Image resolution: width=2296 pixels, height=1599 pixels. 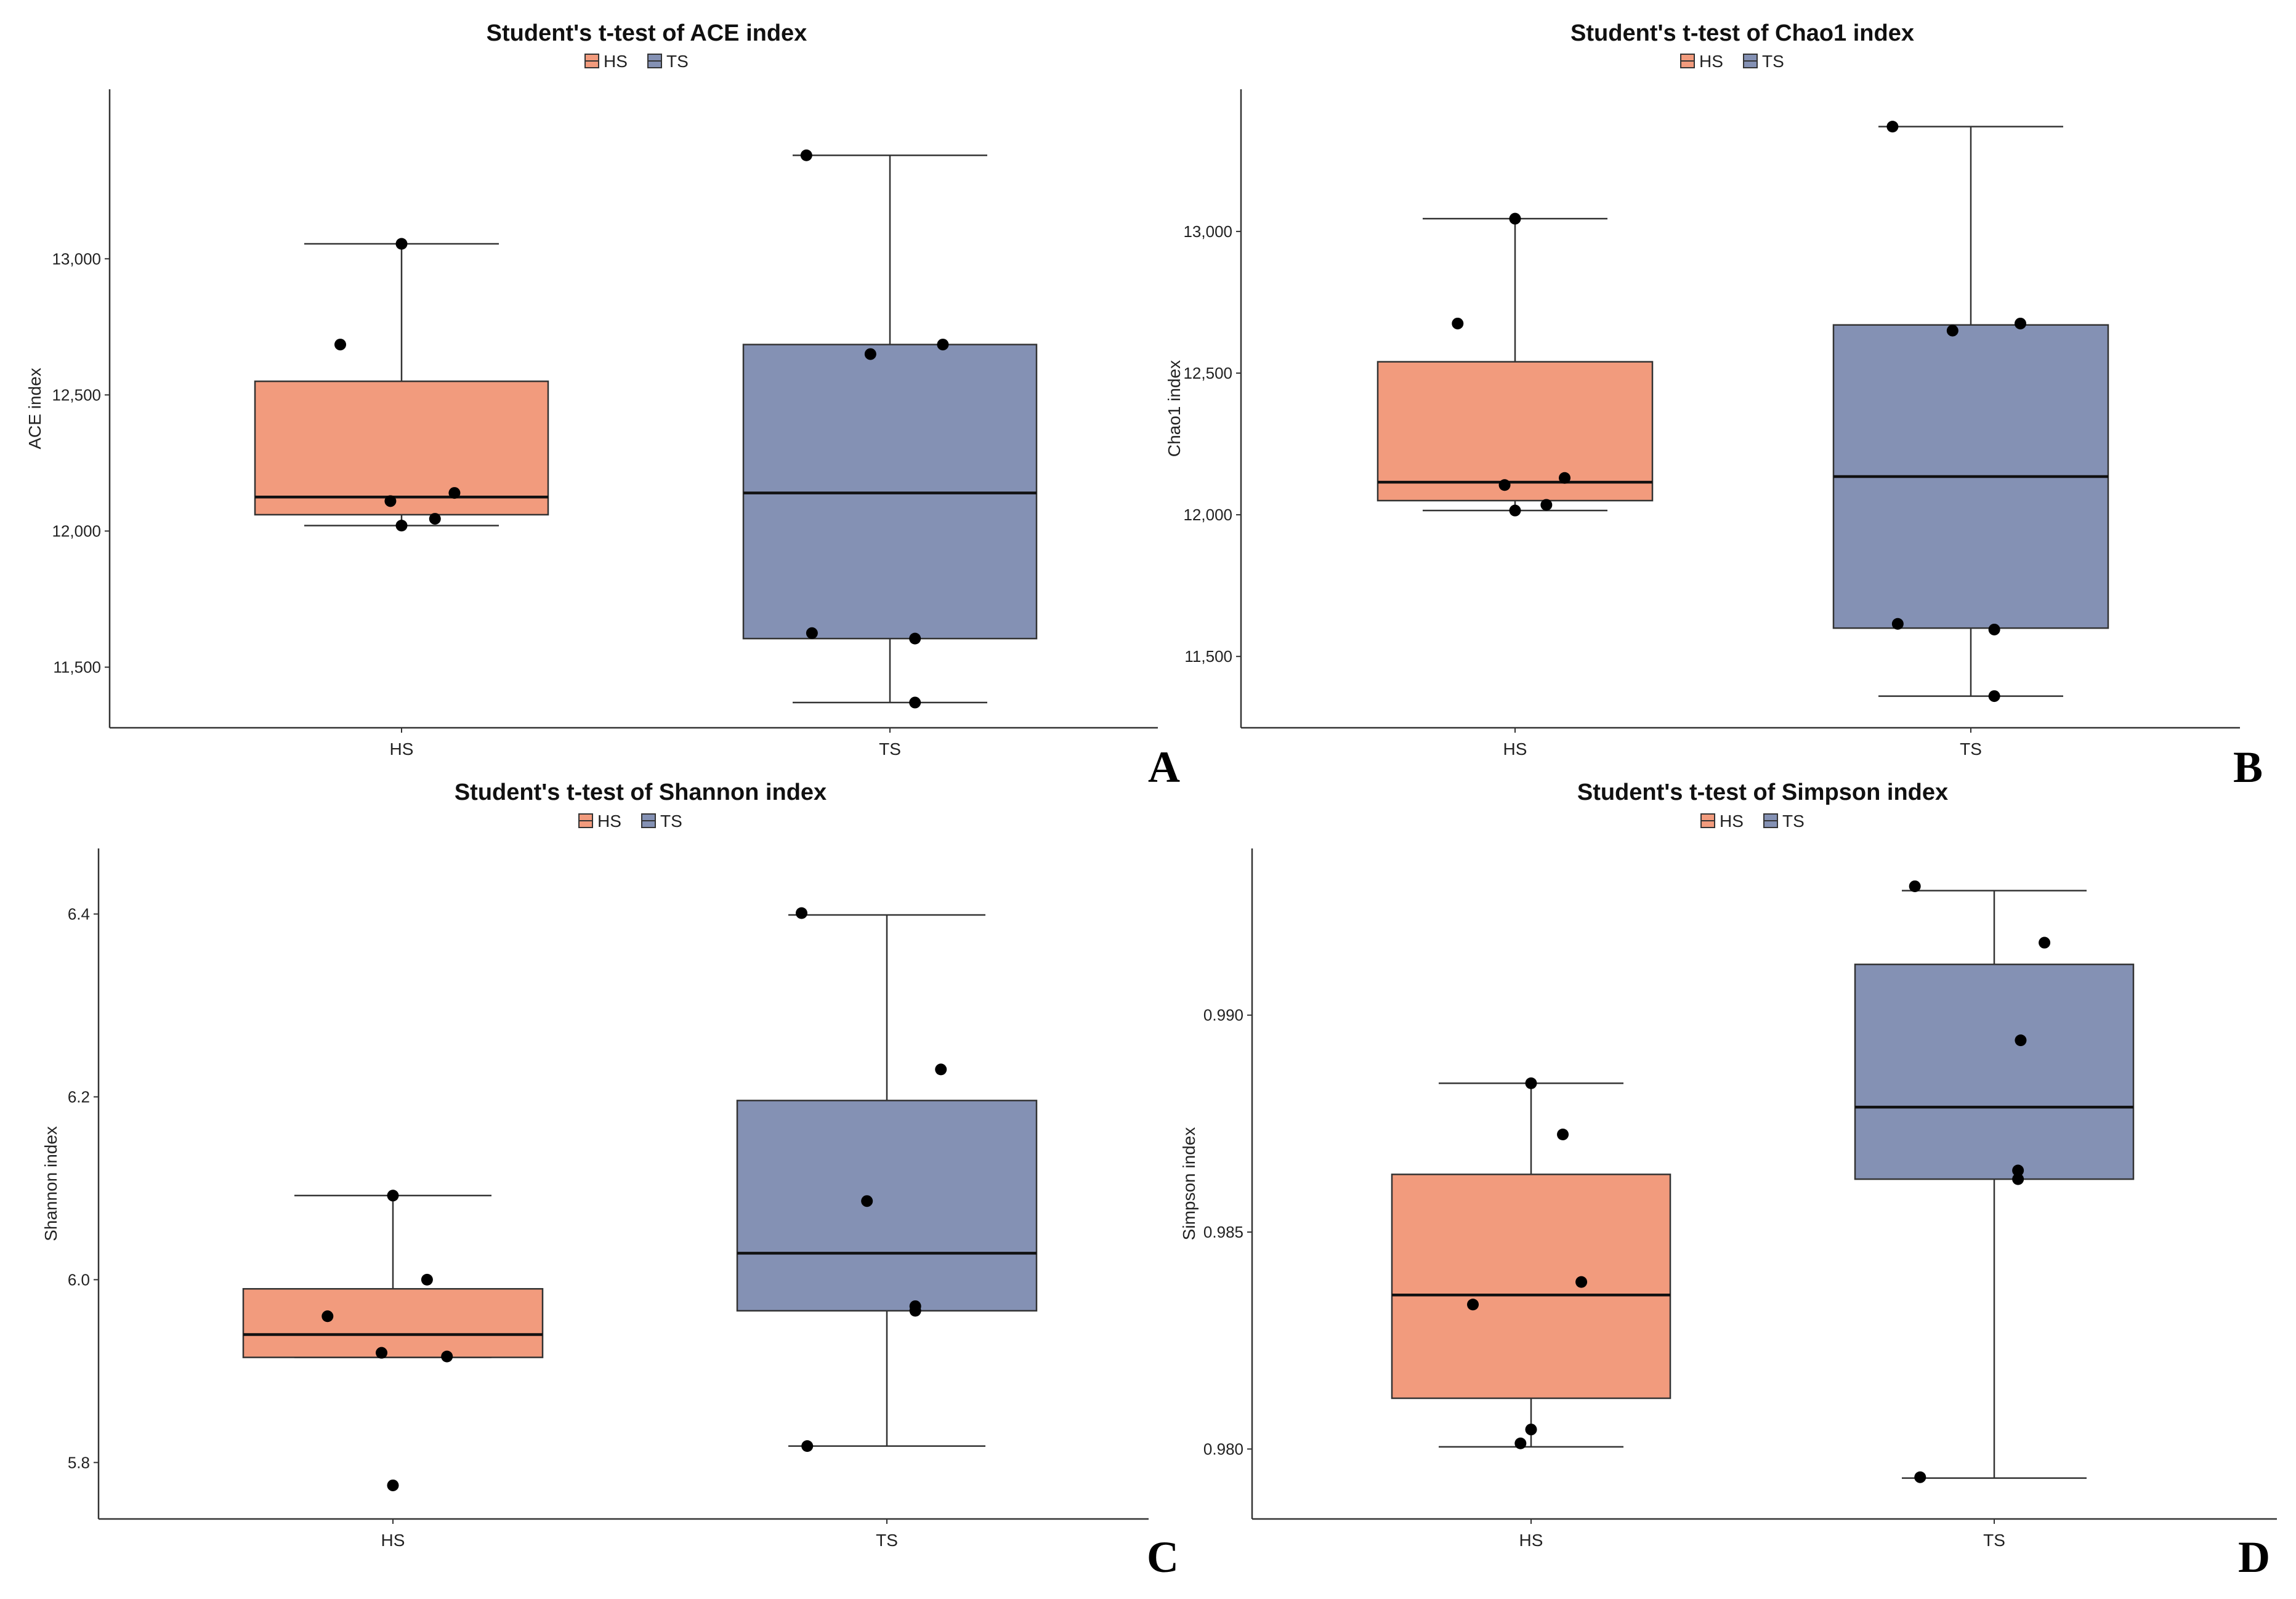 What do you see at coordinates (79, 914) in the screenshot?
I see `y-tick-label: 6.4` at bounding box center [79, 914].